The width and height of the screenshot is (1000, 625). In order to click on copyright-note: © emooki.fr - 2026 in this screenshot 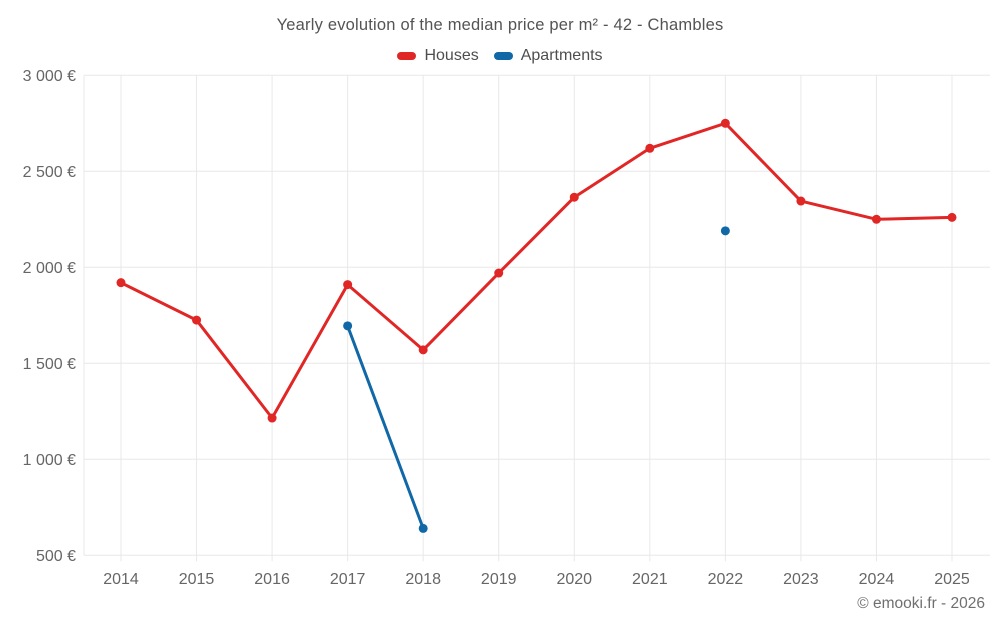, I will do `click(921, 603)`.